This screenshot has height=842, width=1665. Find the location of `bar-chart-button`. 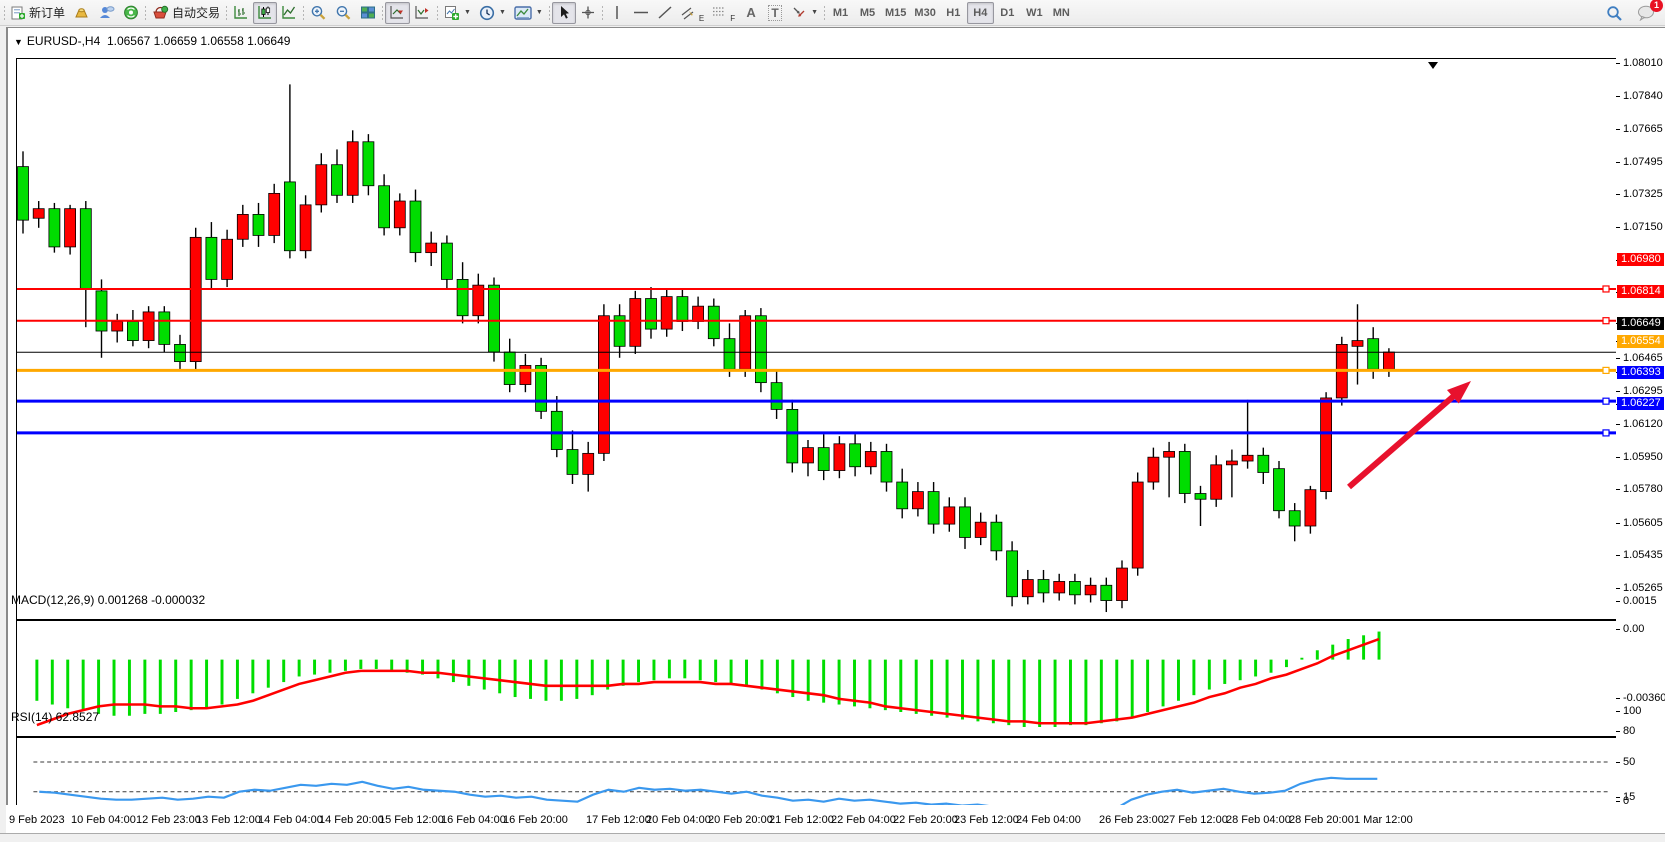

bar-chart-button is located at coordinates (241, 13).